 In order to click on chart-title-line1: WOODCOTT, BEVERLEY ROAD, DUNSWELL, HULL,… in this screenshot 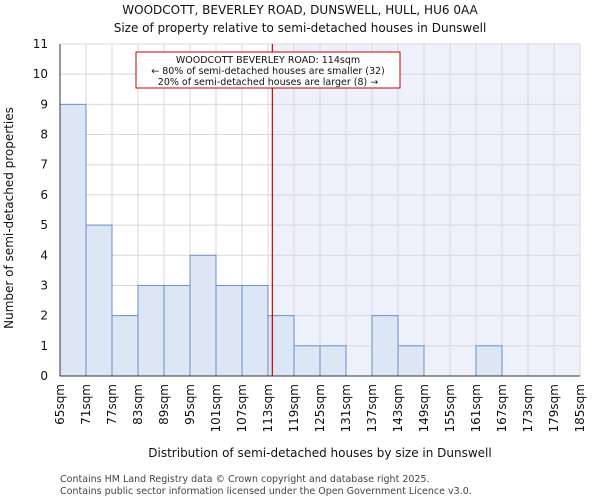, I will do `click(300, 10)`.